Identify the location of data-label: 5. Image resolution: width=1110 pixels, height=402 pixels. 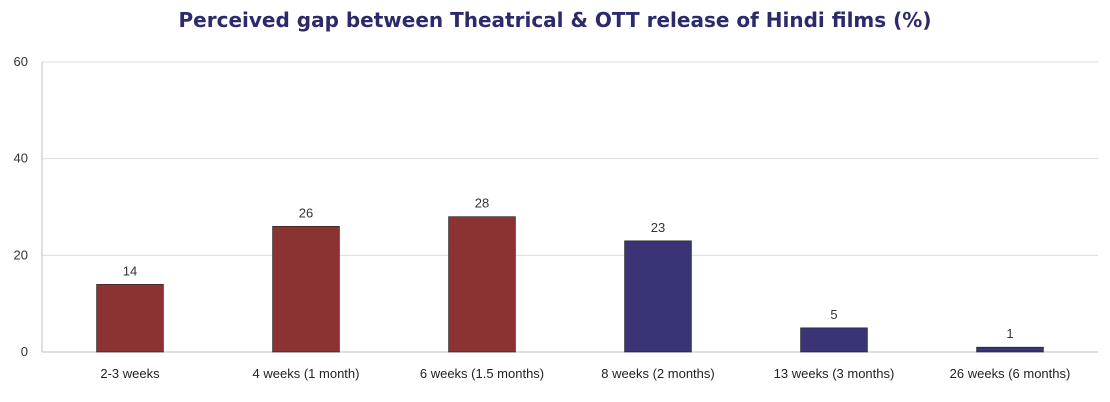
(833, 314).